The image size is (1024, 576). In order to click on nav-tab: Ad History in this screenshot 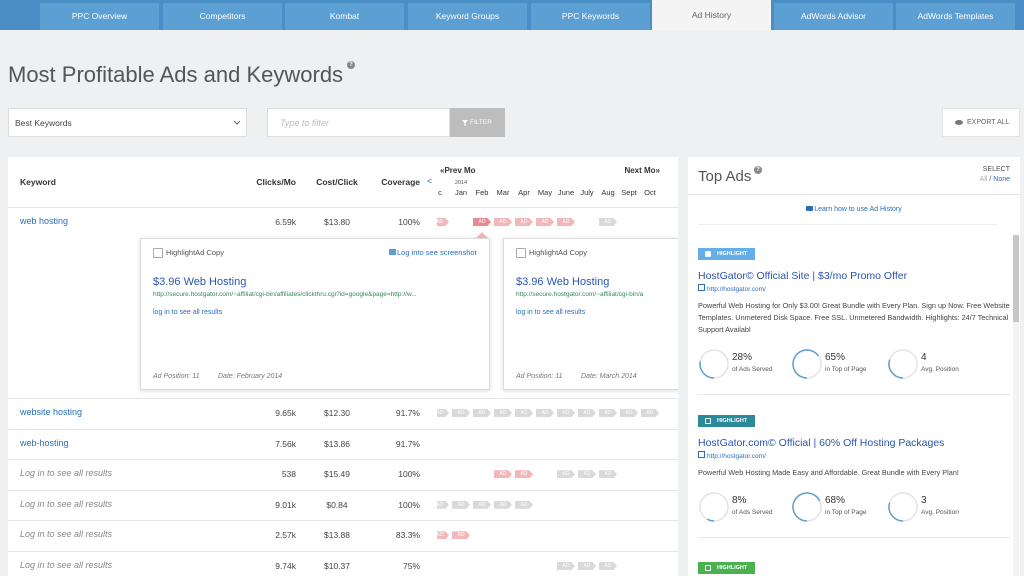, I will do `click(711, 15)`.